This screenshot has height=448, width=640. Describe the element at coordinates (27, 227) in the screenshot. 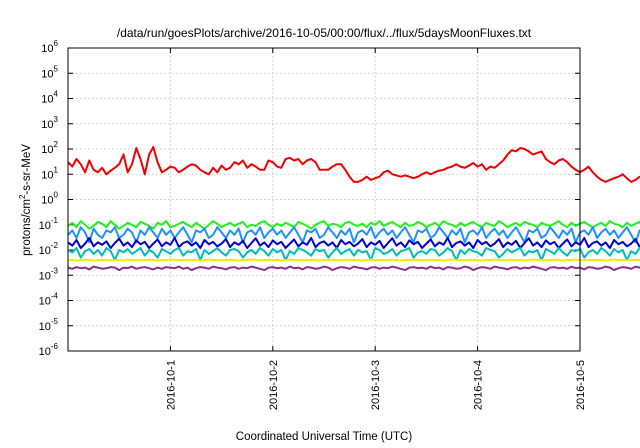

I see `y-axis-label-main: protons/cm` at that location.